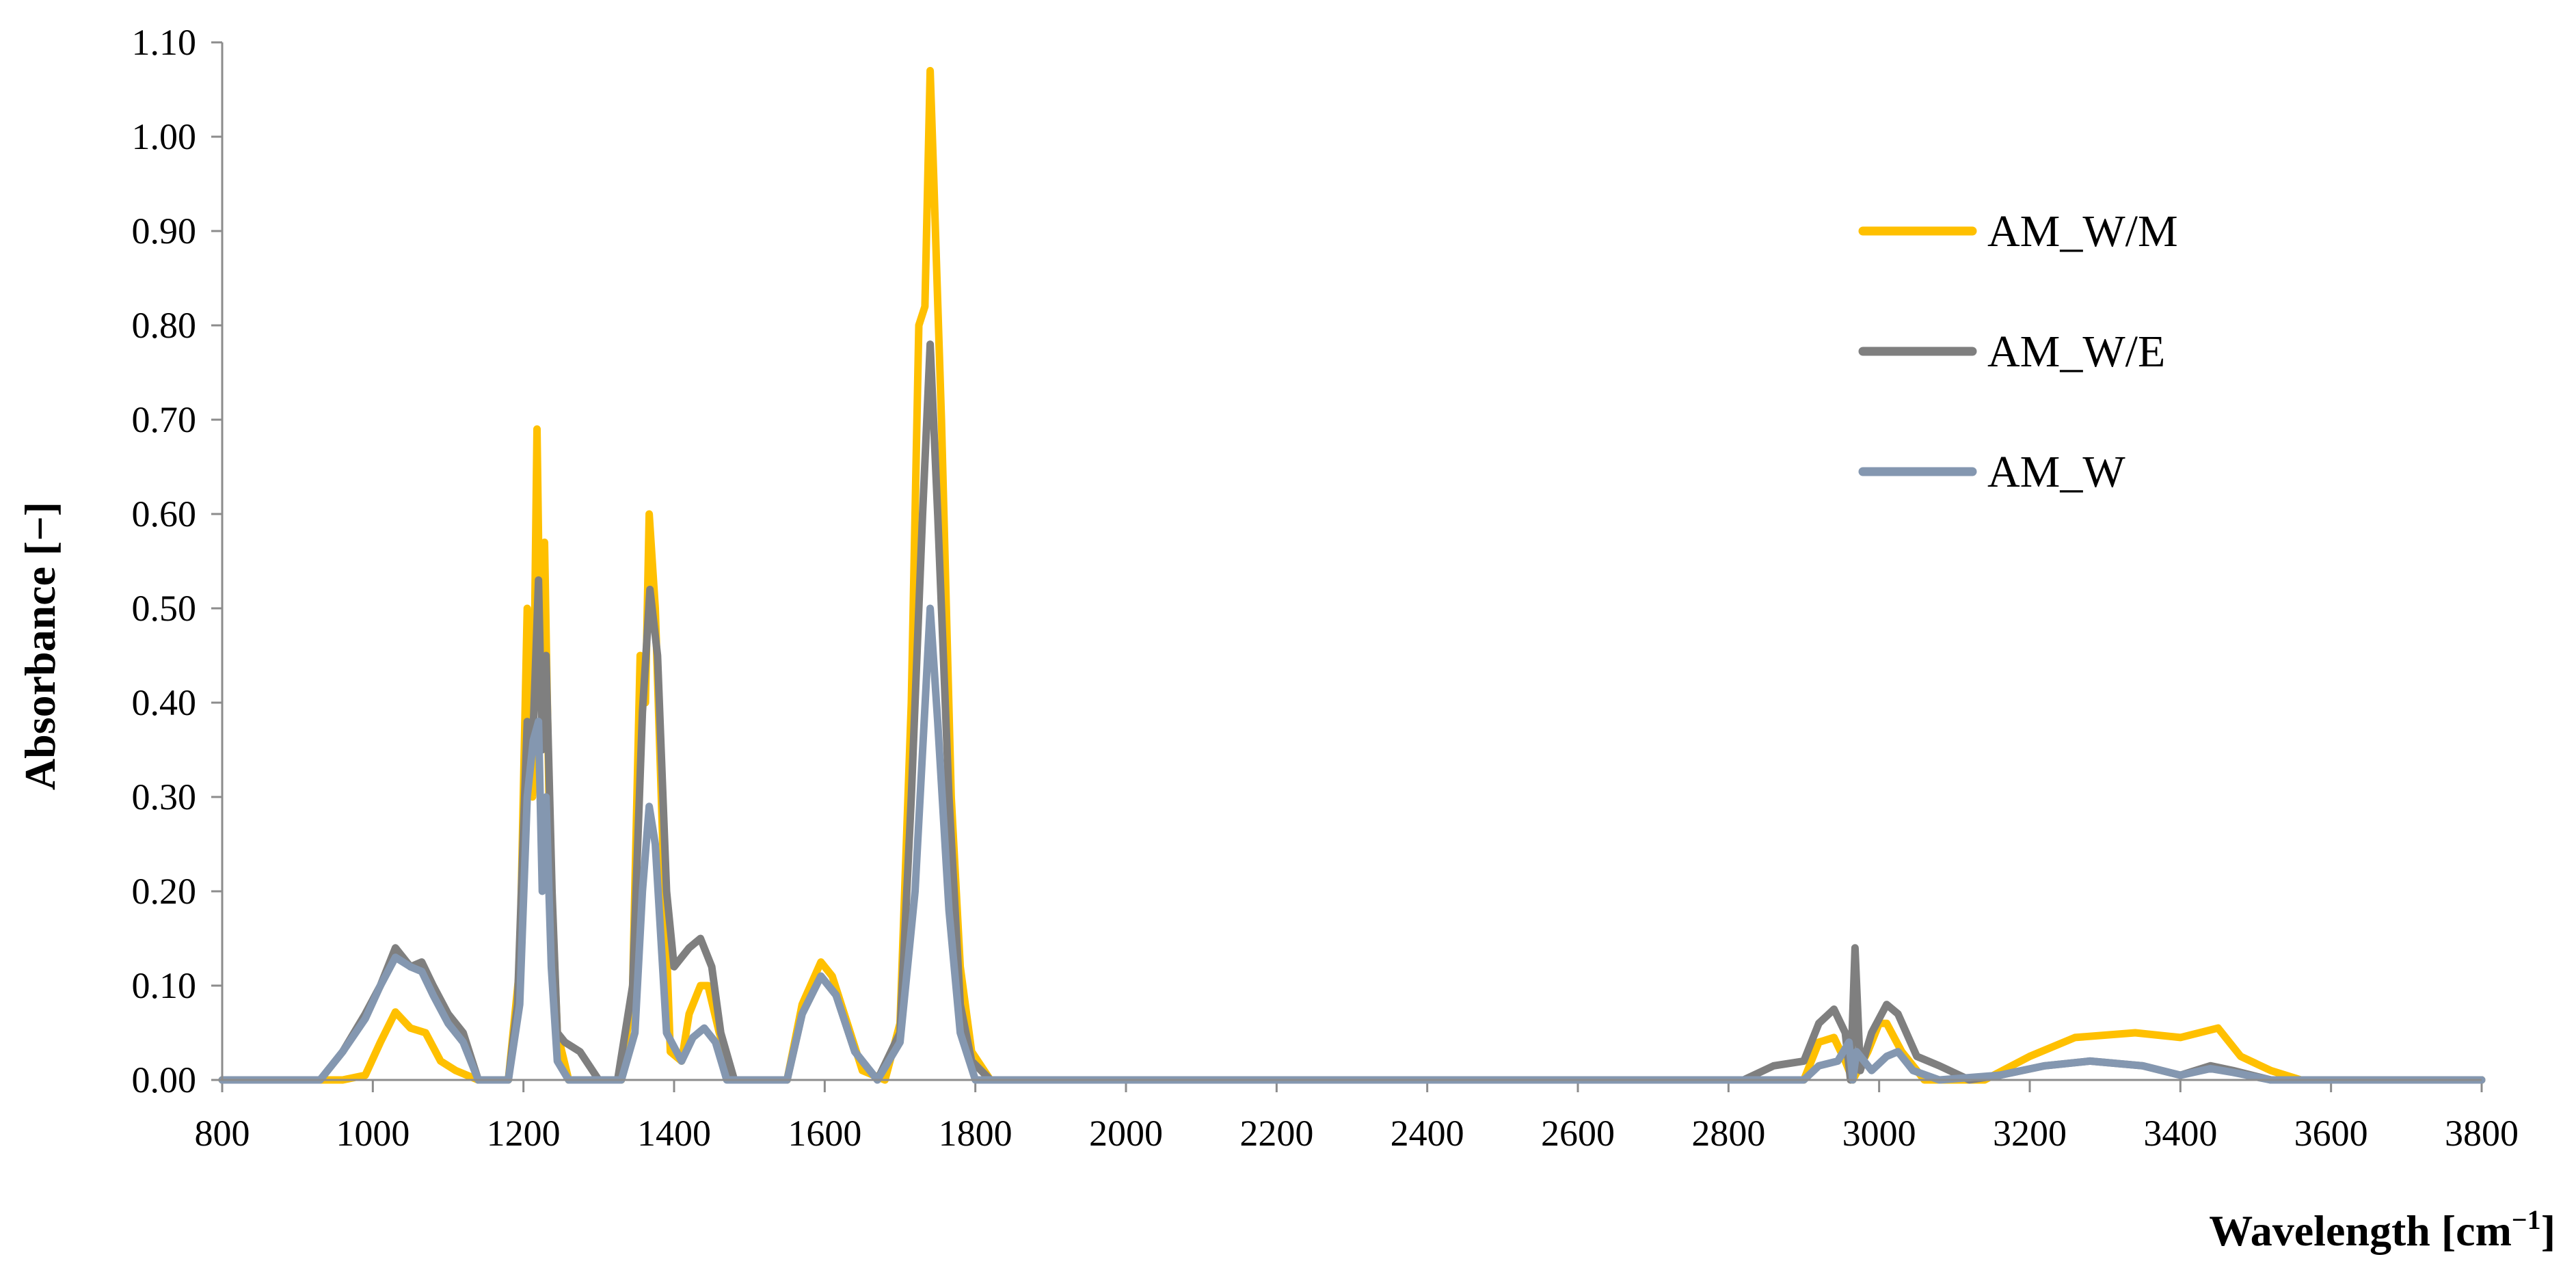 This screenshot has height=1285, width=2576. I want to click on x-axis-title-main: Wavelength [cm, so click(2360, 1230).